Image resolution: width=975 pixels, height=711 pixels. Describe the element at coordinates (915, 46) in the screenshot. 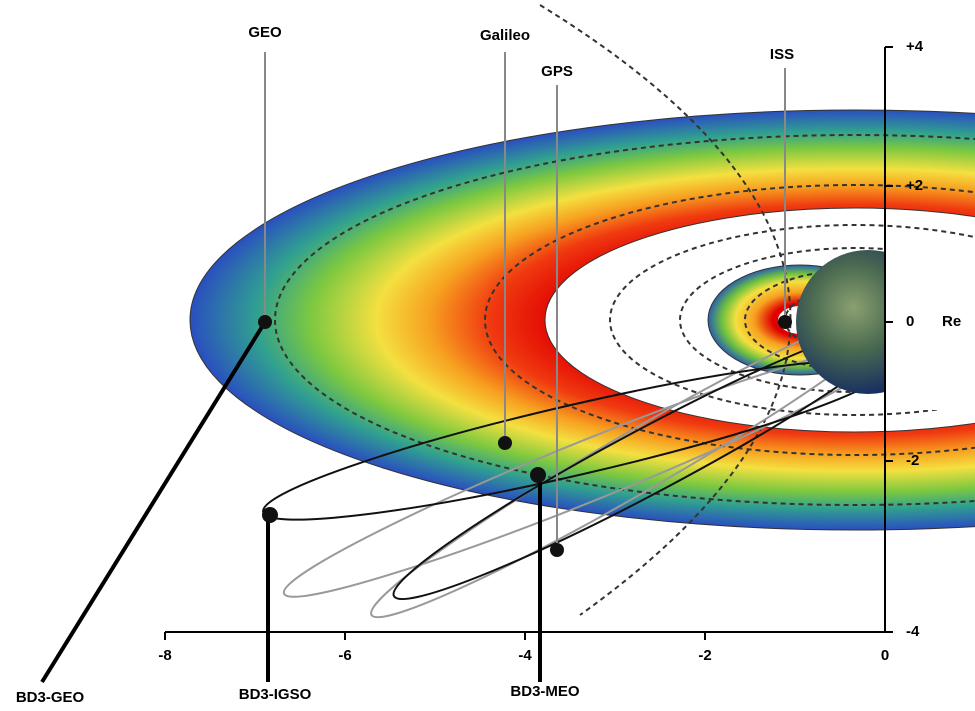

I see `y-tick-label: +4` at that location.